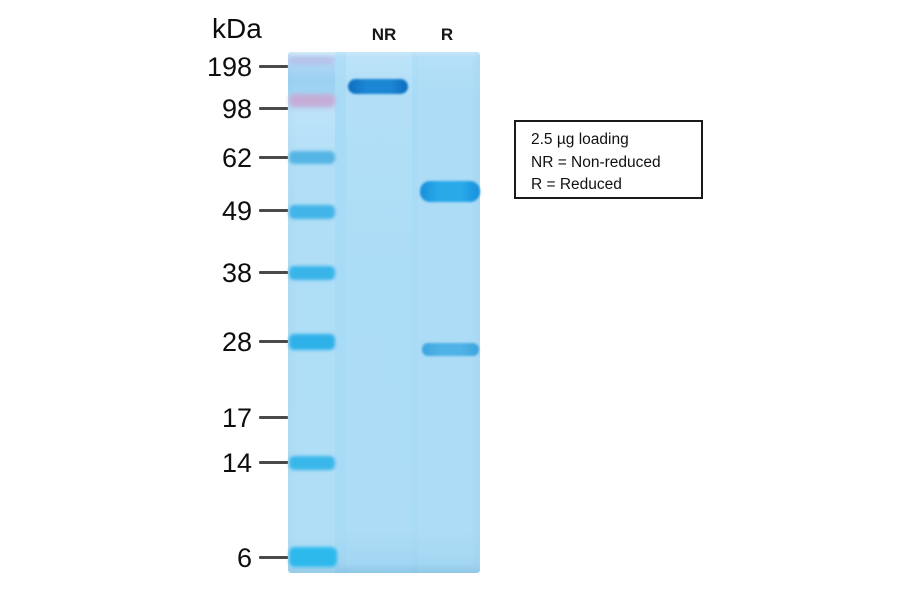 This screenshot has width=900, height=594. What do you see at coordinates (236, 418) in the screenshot?
I see `marker-label-17: 17` at bounding box center [236, 418].